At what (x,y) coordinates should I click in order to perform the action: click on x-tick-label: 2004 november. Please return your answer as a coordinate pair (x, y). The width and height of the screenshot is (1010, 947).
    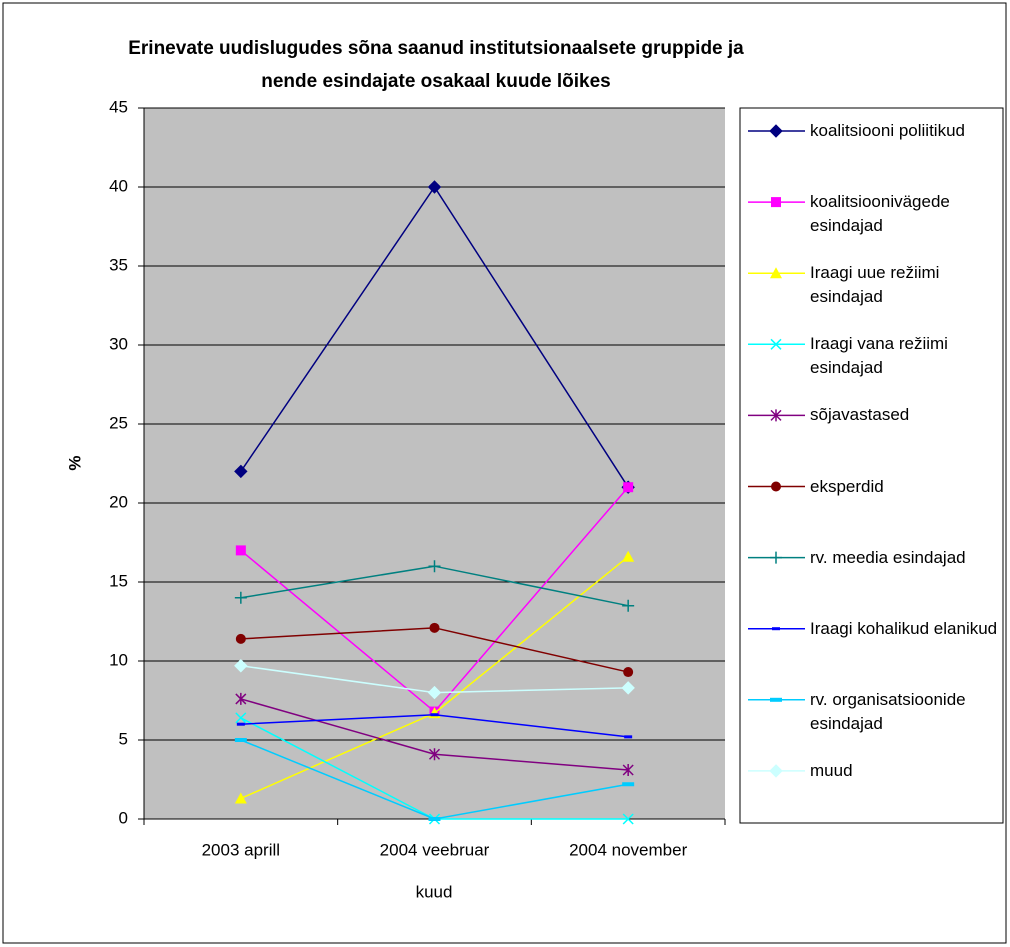
    Looking at the image, I should click on (628, 849).